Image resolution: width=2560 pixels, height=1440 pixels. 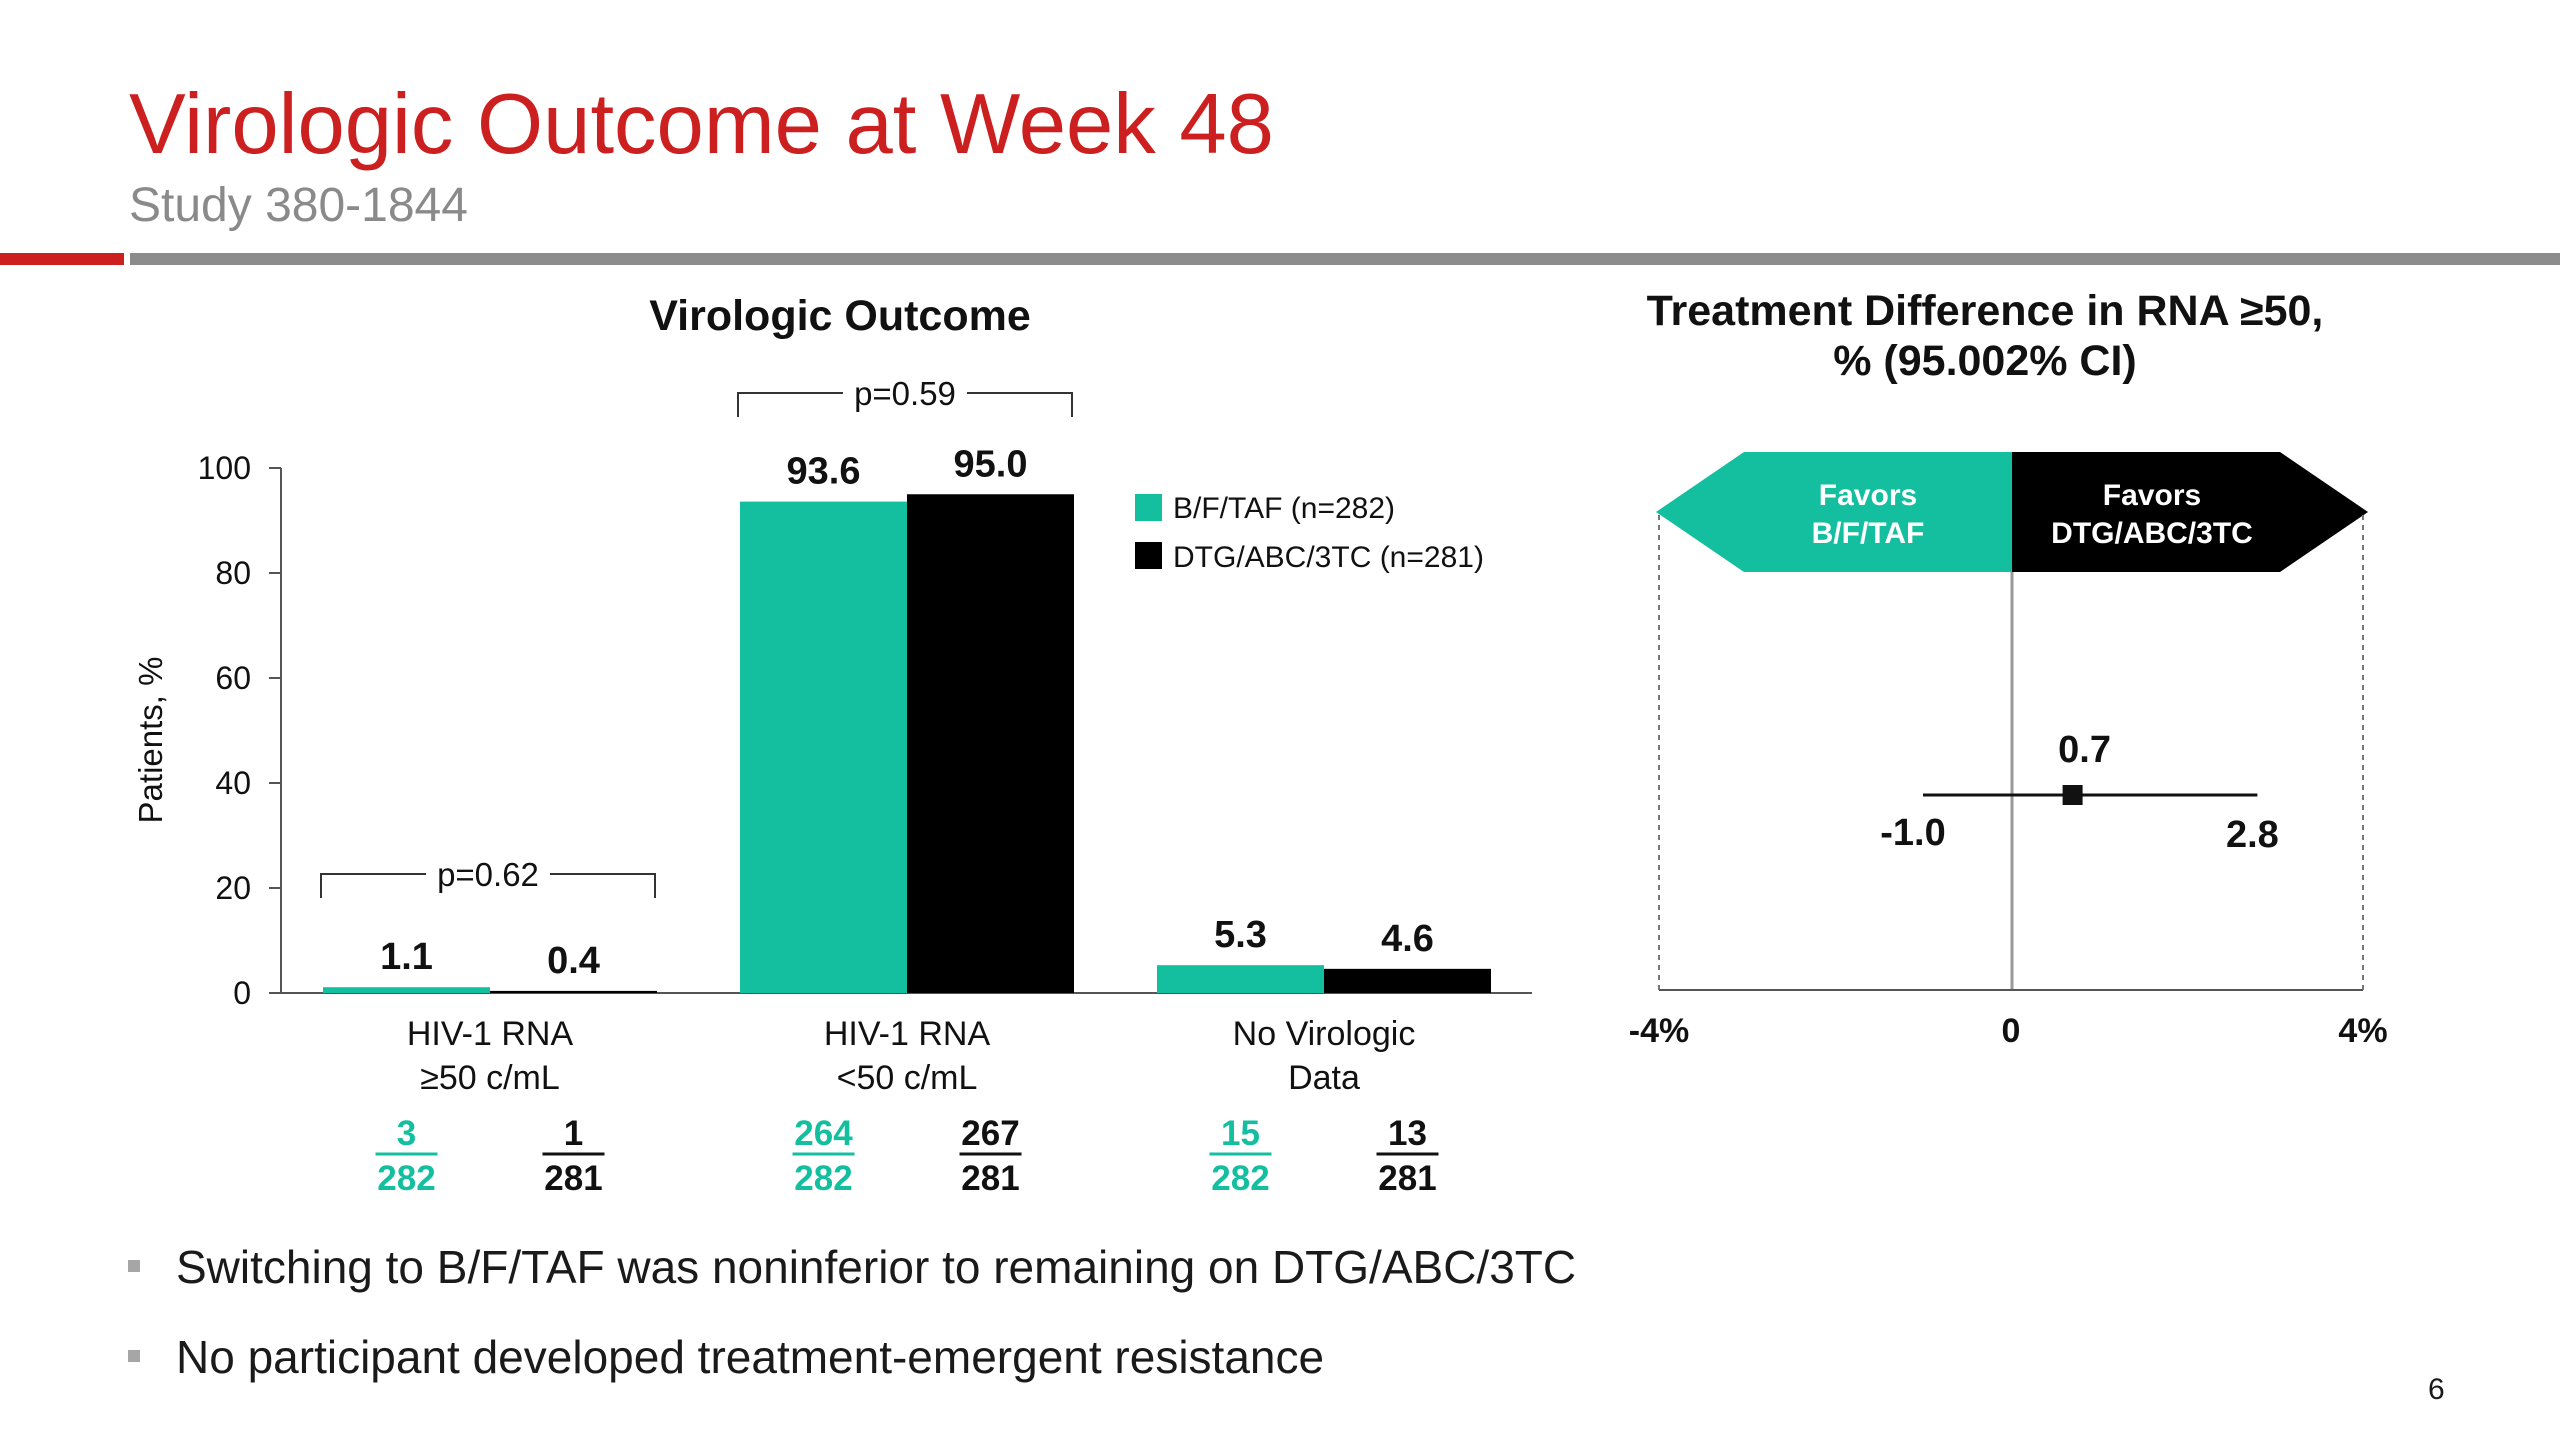 I want to click on slide-subtitle: Study 380-1844, so click(x=298, y=205).